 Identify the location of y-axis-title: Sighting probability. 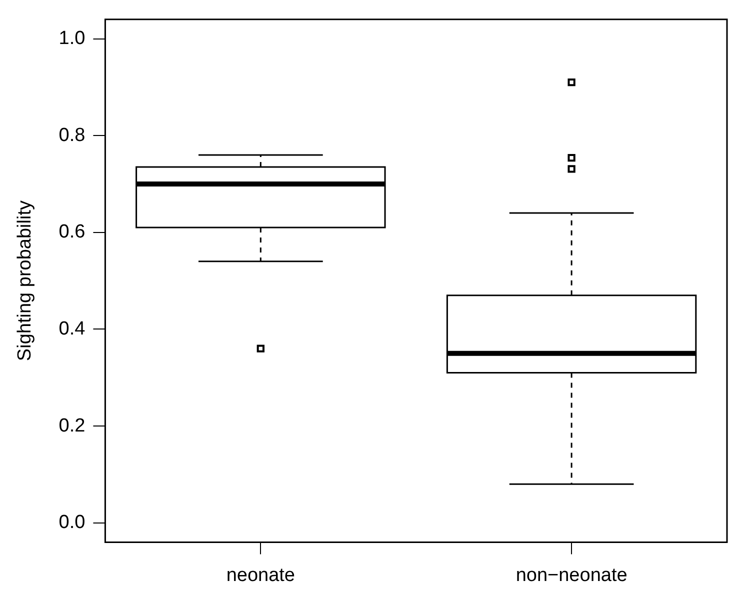
(25, 281).